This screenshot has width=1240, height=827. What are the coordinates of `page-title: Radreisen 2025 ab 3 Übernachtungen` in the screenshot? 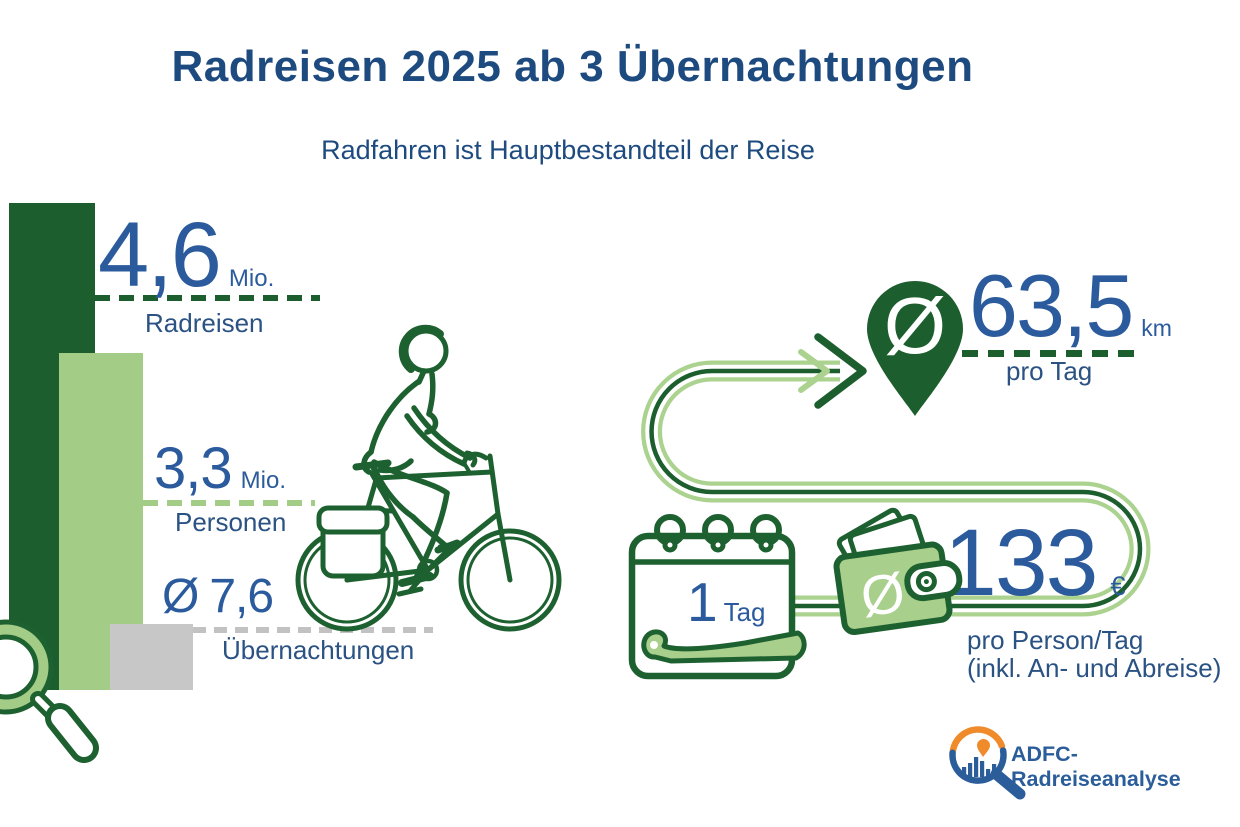 It's located at (572, 66).